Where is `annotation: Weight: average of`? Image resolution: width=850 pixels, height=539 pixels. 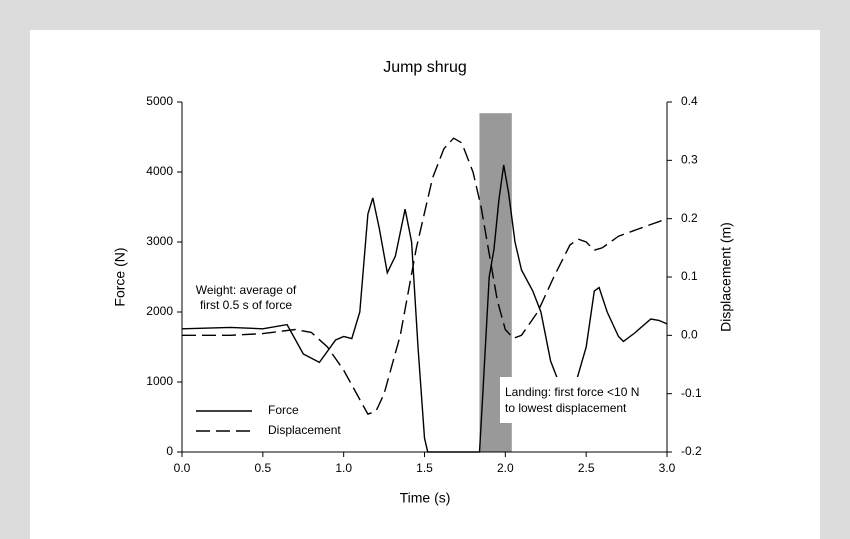
annotation: Weight: average of is located at coordinates (246, 290).